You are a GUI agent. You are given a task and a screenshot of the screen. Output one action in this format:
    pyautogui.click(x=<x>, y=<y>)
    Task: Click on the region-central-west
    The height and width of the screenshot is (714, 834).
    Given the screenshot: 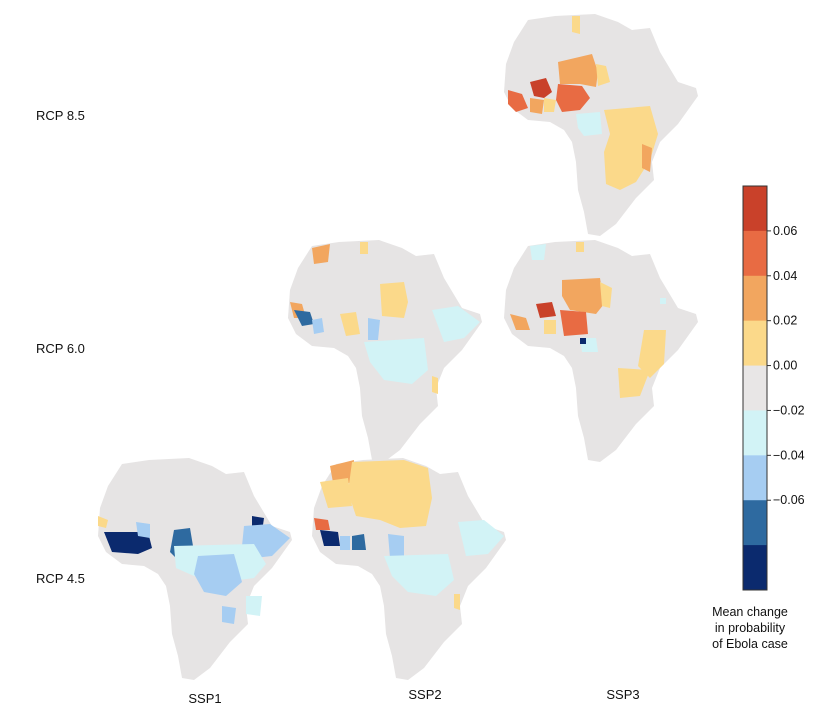 What is the action you would take?
    pyautogui.click(x=589, y=124)
    